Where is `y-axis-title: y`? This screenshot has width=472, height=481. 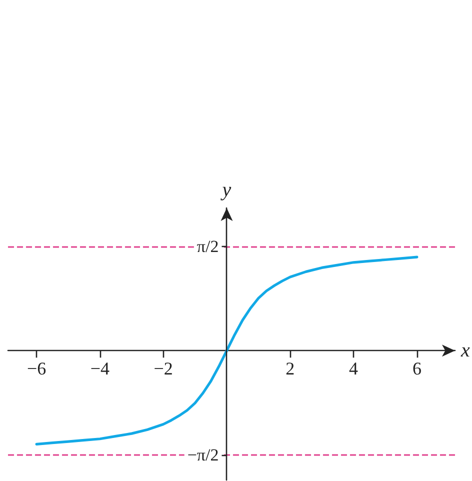 y-axis-title: y is located at coordinates (226, 190).